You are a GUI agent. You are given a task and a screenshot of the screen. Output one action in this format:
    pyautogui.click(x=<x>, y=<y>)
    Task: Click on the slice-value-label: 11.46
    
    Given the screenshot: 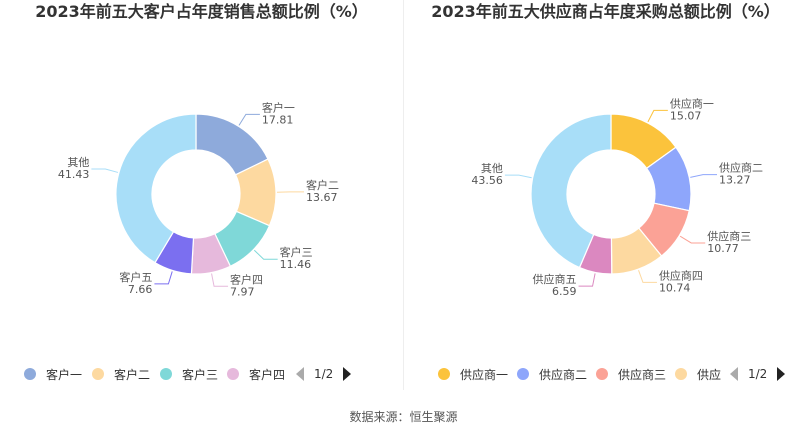 What is the action you would take?
    pyautogui.click(x=296, y=264)
    